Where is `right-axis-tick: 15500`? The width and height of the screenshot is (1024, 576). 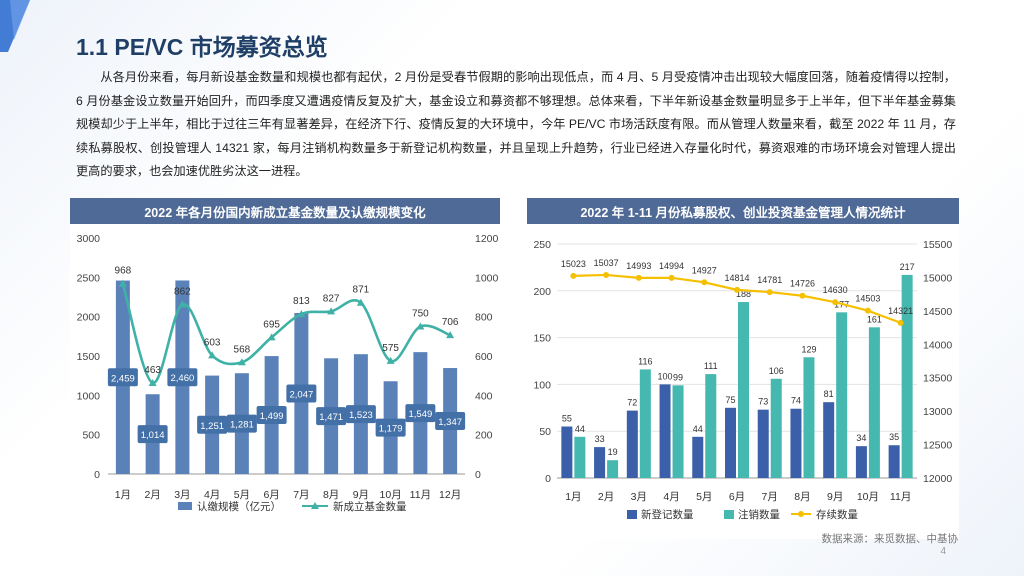
right-axis-tick: 15500 is located at coordinates (937, 245).